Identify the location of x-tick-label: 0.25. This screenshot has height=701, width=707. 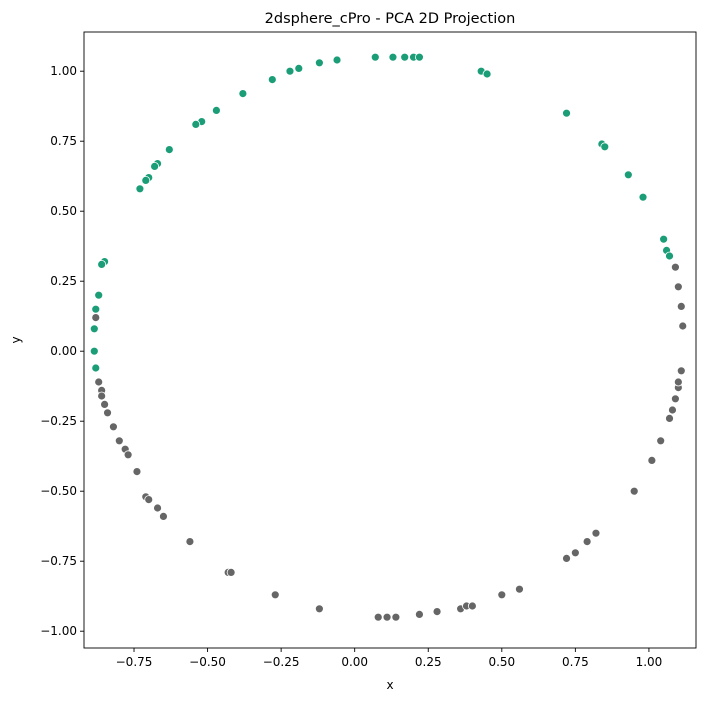
(428, 662).